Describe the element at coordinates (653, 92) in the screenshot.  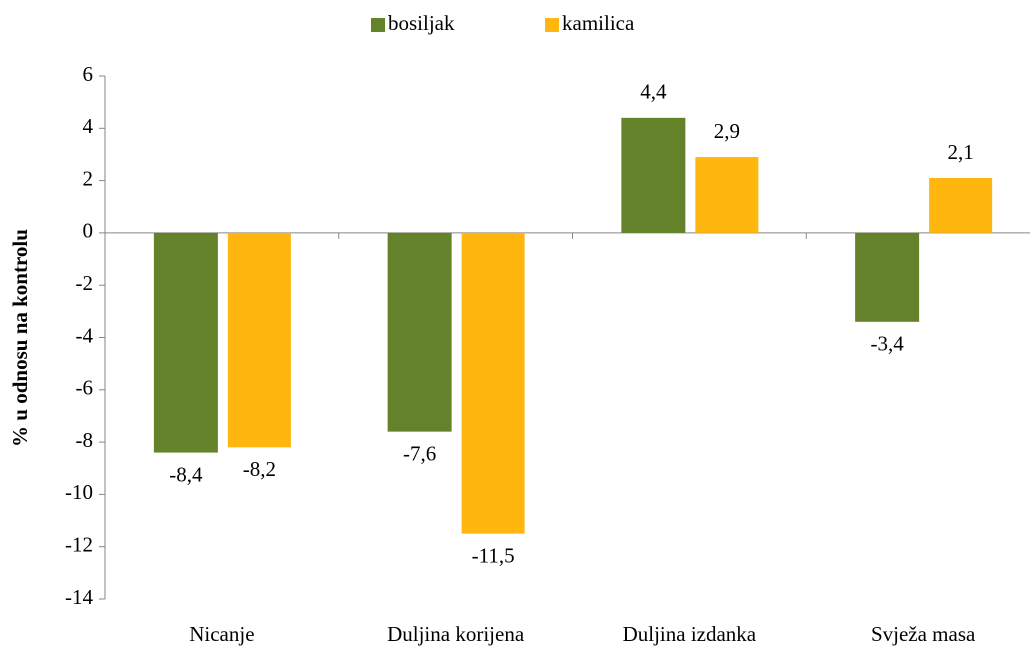
I see `value-label: 4,4` at that location.